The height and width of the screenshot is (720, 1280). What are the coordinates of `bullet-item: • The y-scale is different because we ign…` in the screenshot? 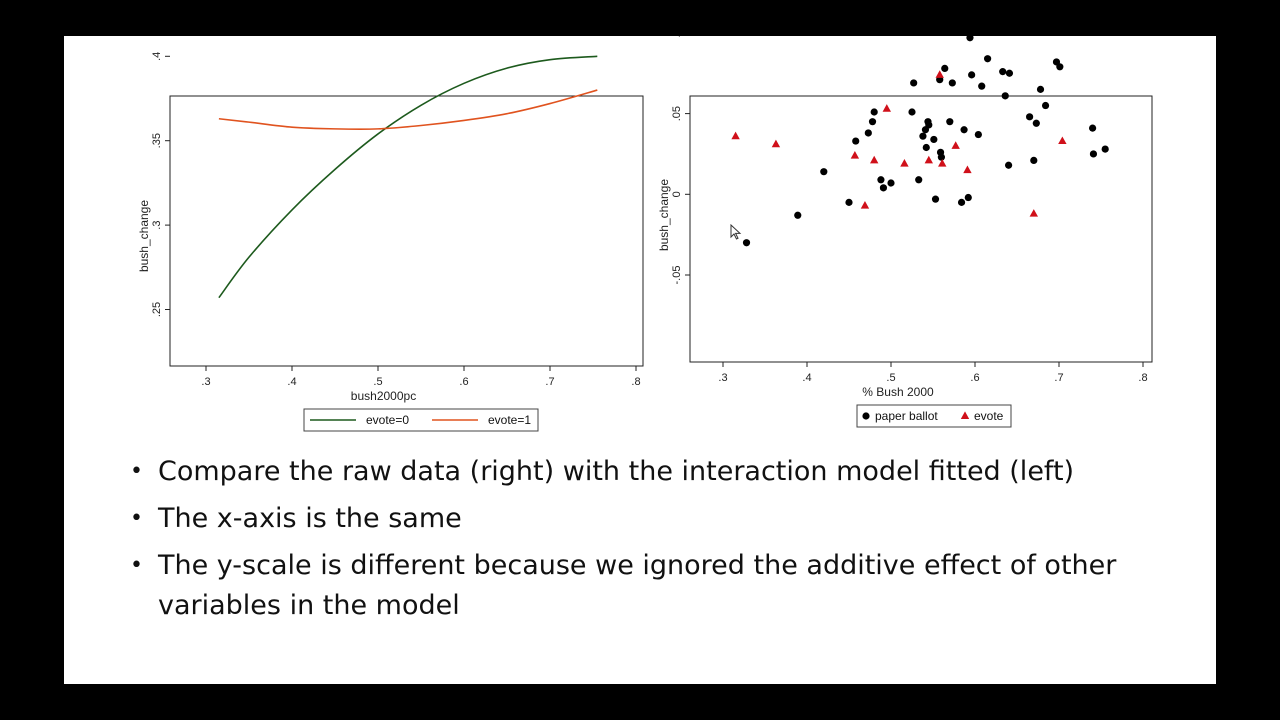 It's located at (660, 586).